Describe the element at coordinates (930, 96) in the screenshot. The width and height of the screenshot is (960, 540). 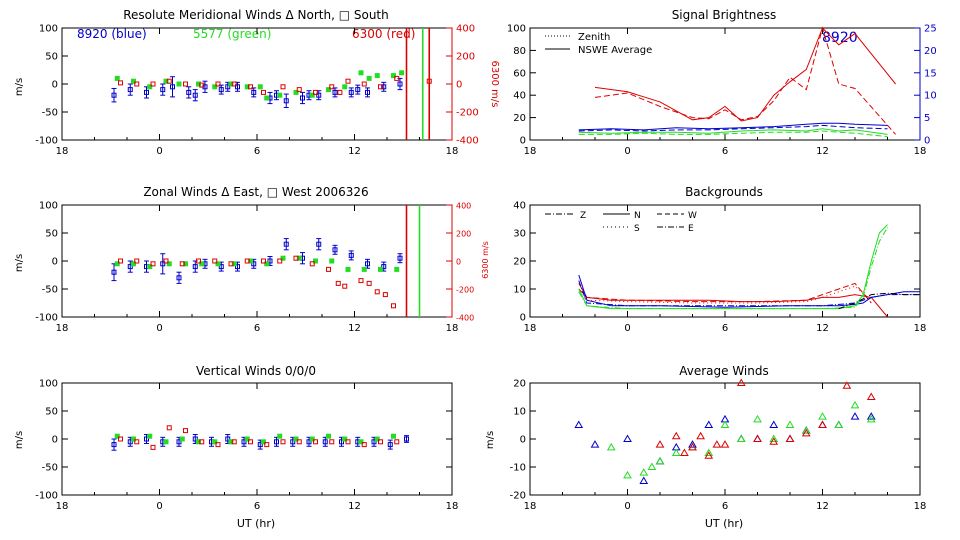
I see `right-tick-label: 10` at that location.